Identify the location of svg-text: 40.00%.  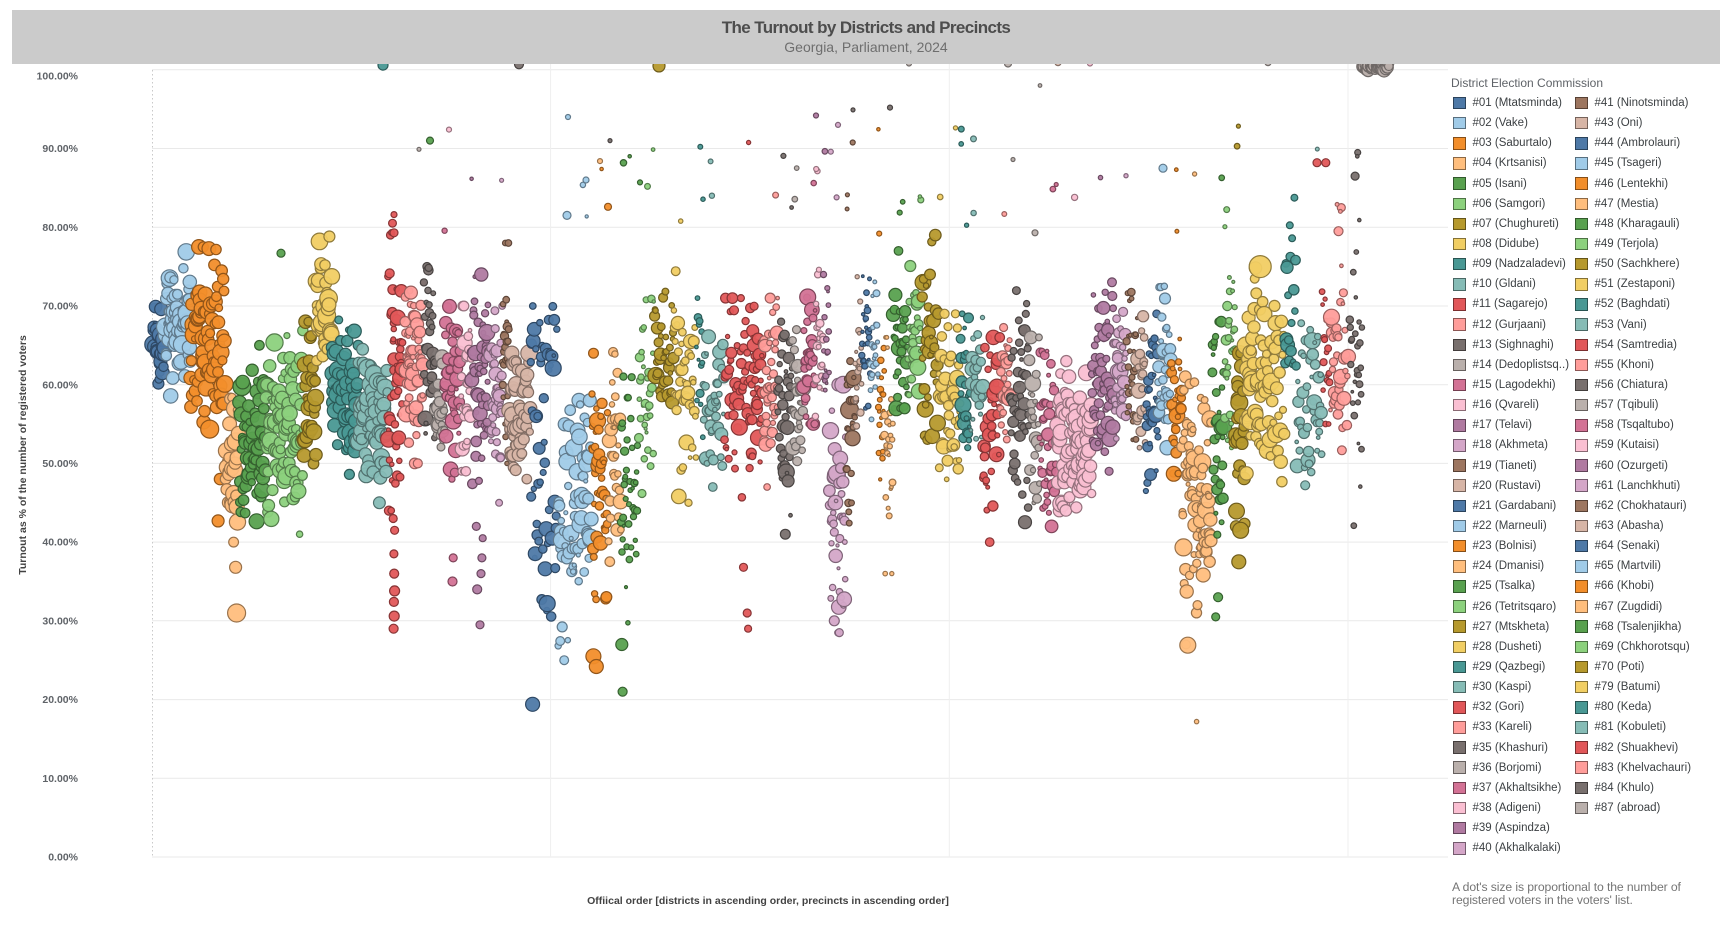
(60, 543).